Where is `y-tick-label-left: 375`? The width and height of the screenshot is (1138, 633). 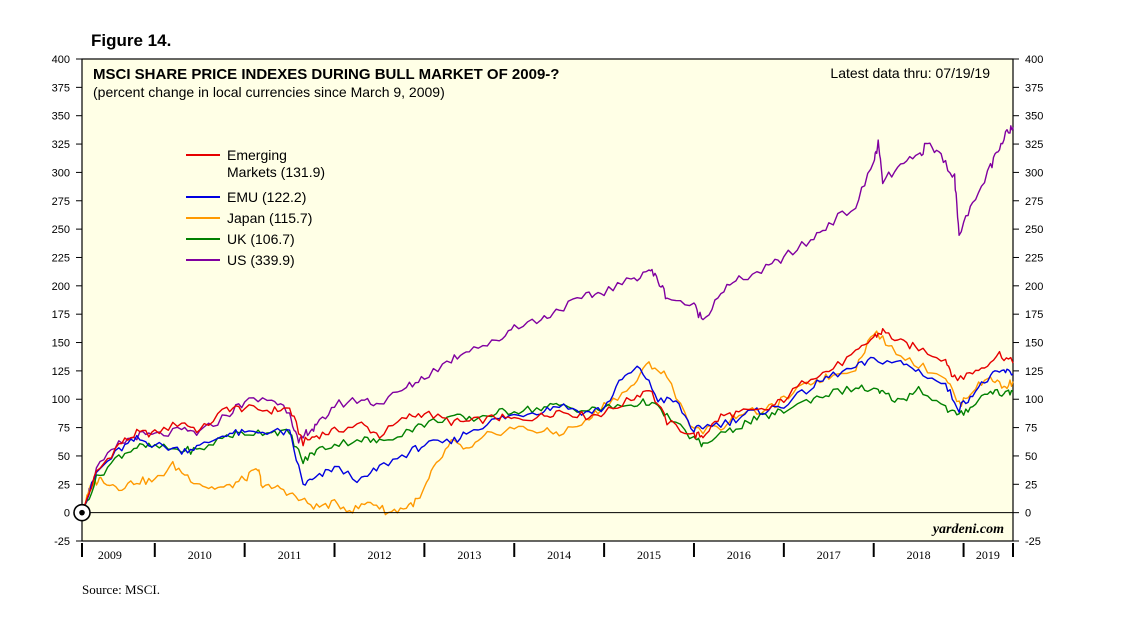 y-tick-label-left: 375 is located at coordinates (61, 88).